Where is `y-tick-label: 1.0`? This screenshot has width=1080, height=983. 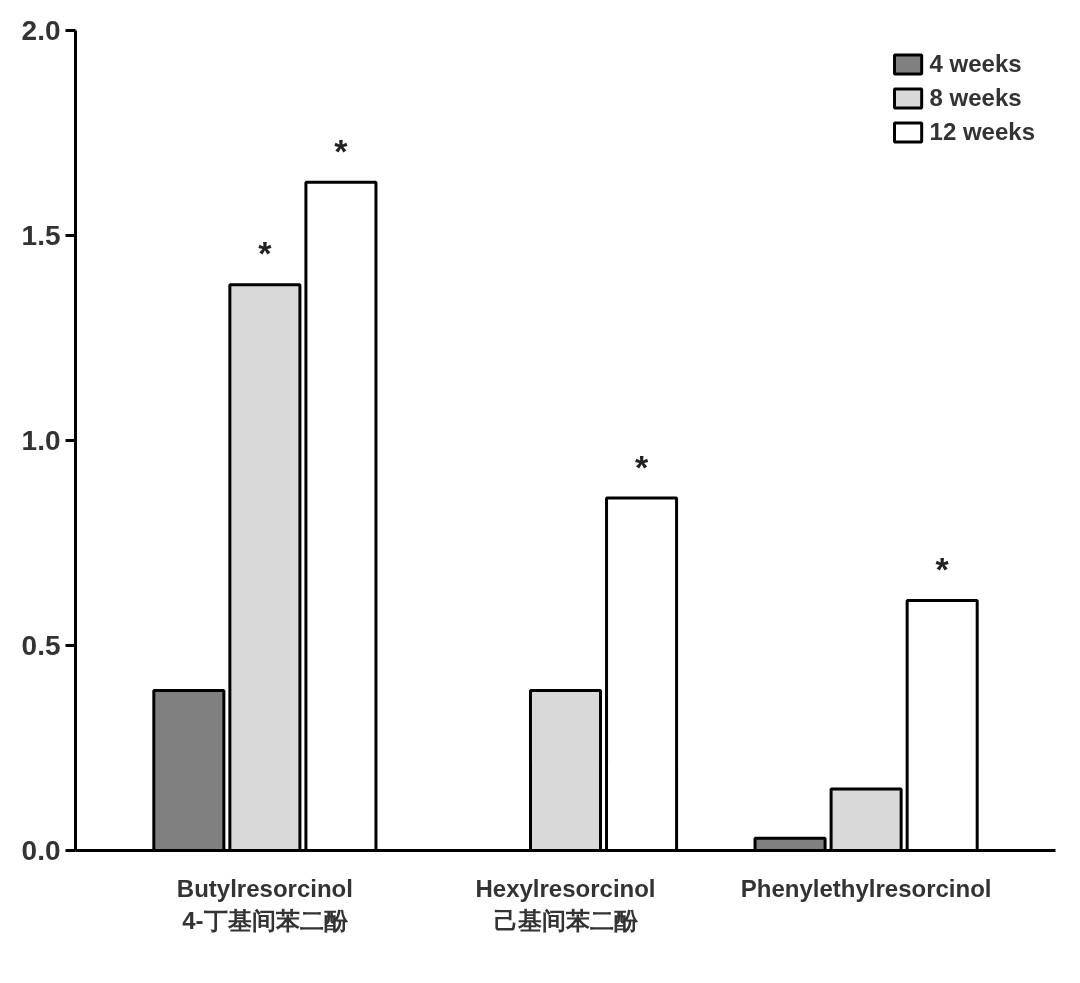 y-tick-label: 1.0 is located at coordinates (41, 440).